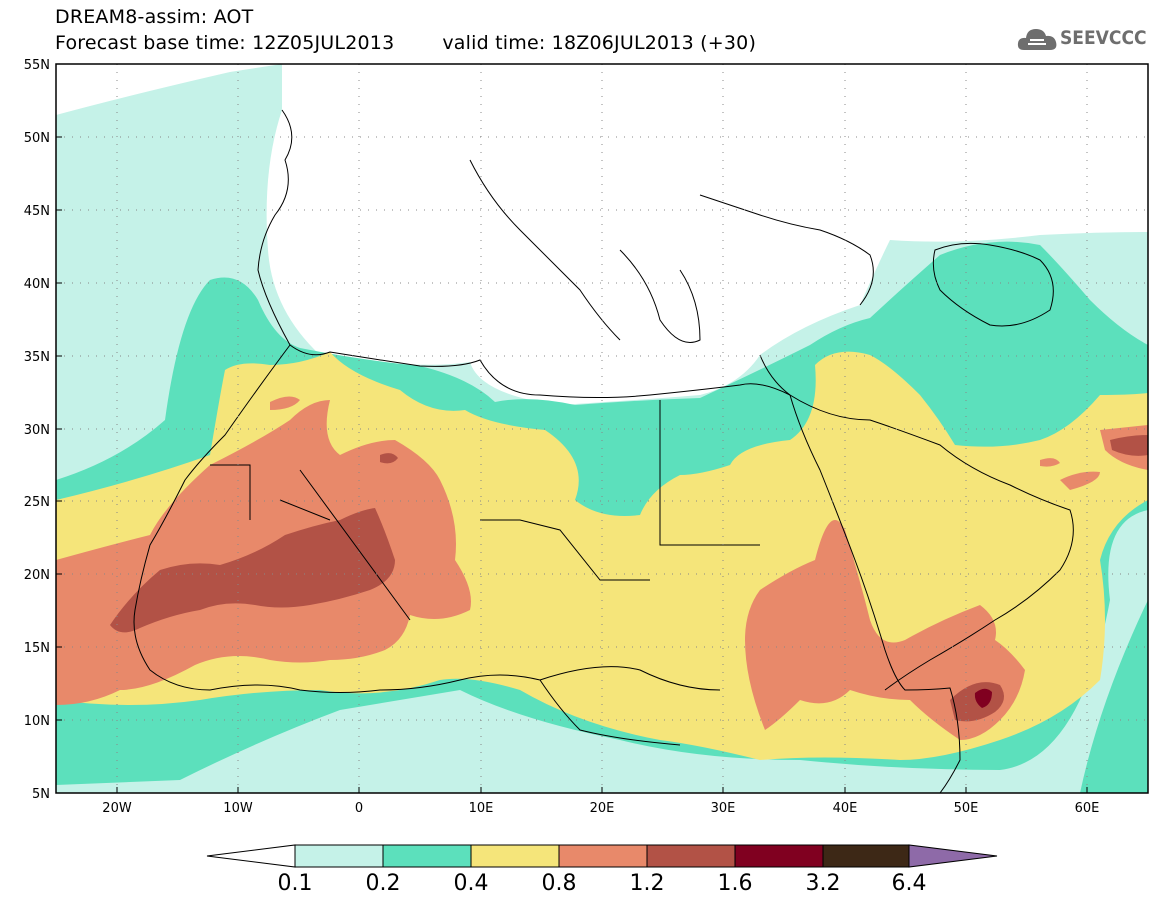 The height and width of the screenshot is (905, 1165). Describe the element at coordinates (117, 808) in the screenshot. I see `lon-tick-label: 20W` at that location.